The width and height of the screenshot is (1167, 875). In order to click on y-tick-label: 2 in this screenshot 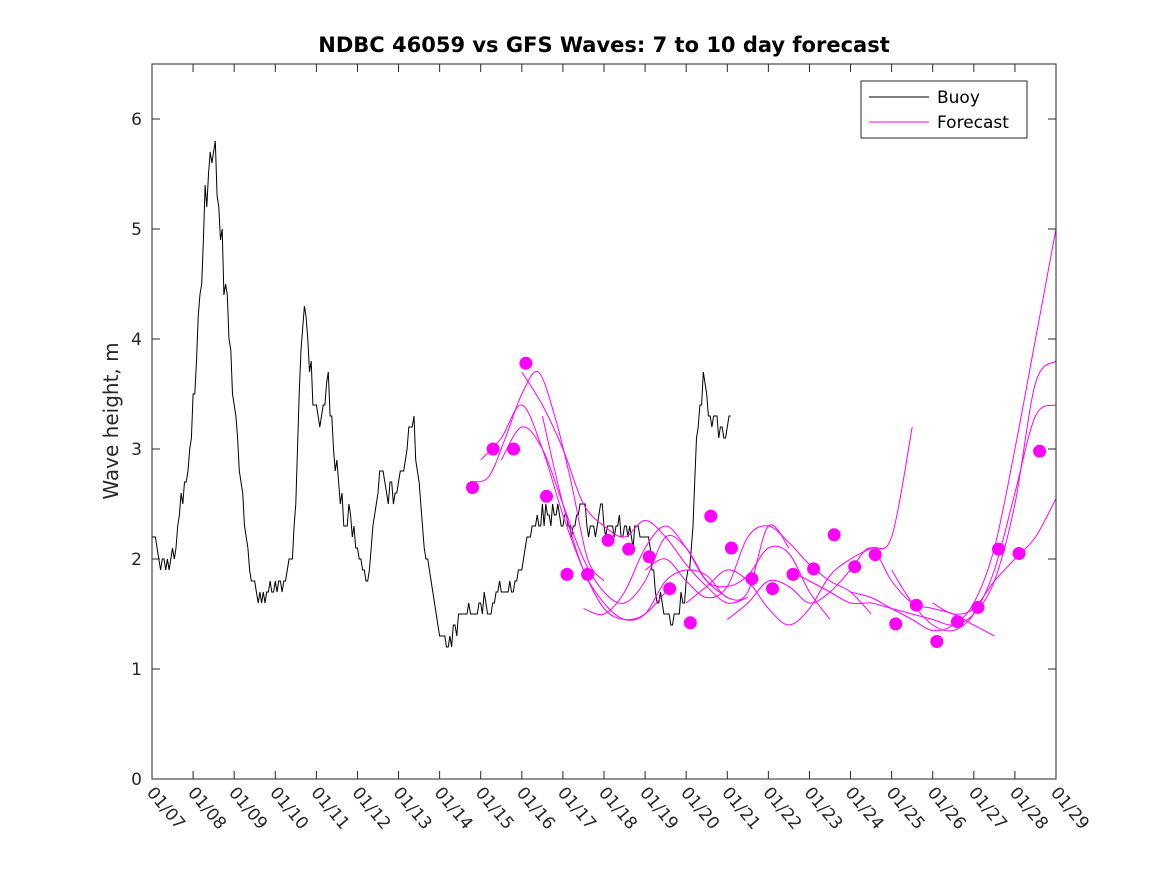, I will do `click(136, 560)`.